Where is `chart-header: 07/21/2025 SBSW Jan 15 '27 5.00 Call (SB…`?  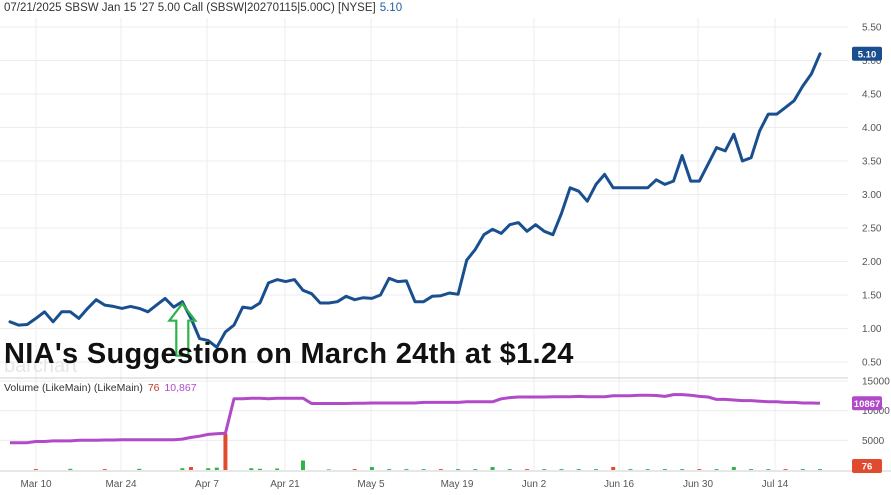
chart-header: 07/21/2025 SBSW Jan 15 '27 5.00 Call (SB… is located at coordinates (203, 8).